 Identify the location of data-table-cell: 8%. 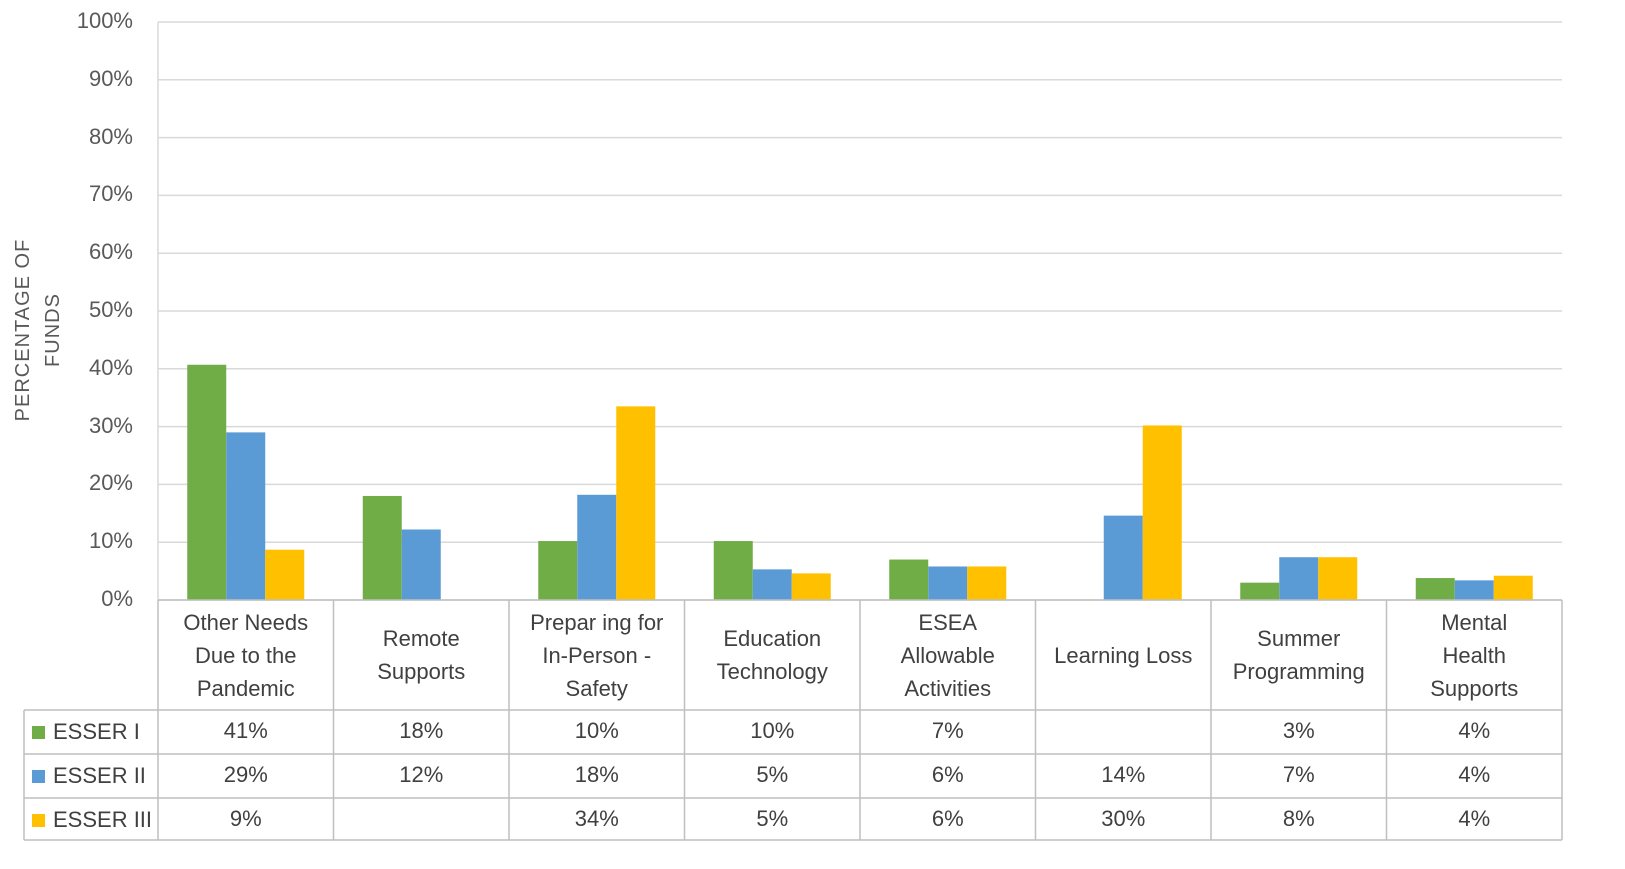
(1298, 818).